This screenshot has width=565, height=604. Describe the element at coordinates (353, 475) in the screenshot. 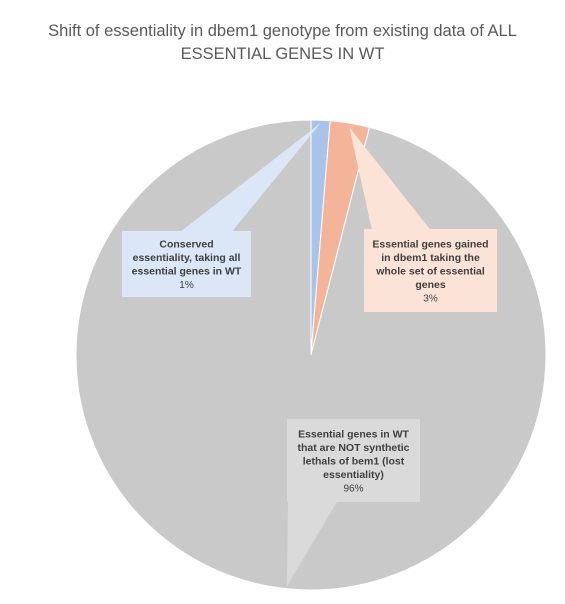

I see `slice-label-3-line-4: essentiality)` at that location.